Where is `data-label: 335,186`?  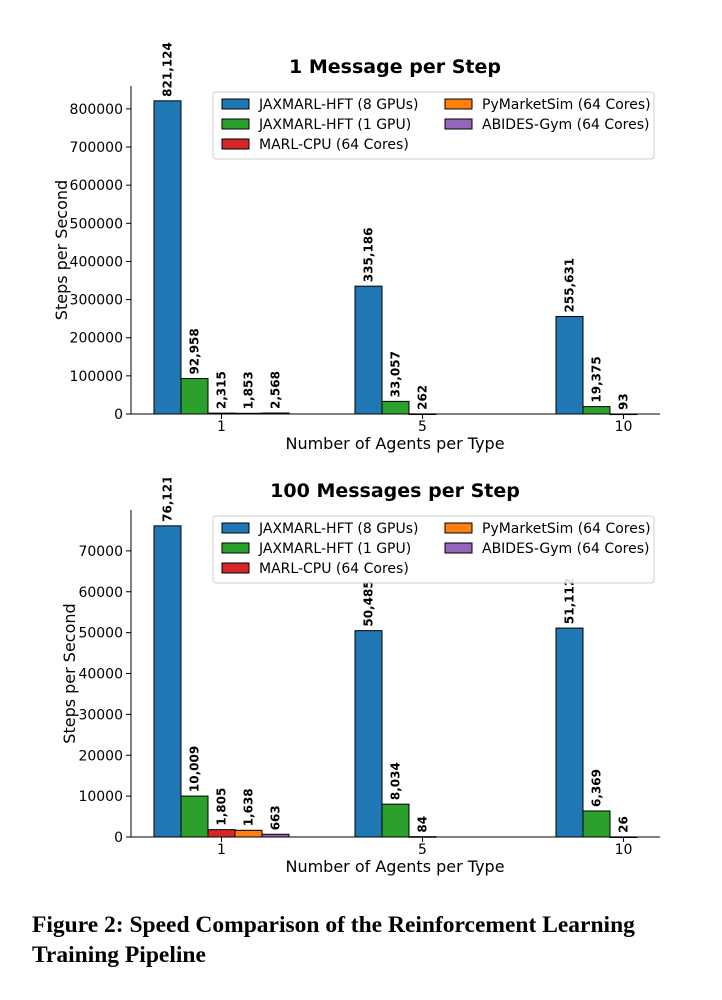 data-label: 335,186 is located at coordinates (369, 255).